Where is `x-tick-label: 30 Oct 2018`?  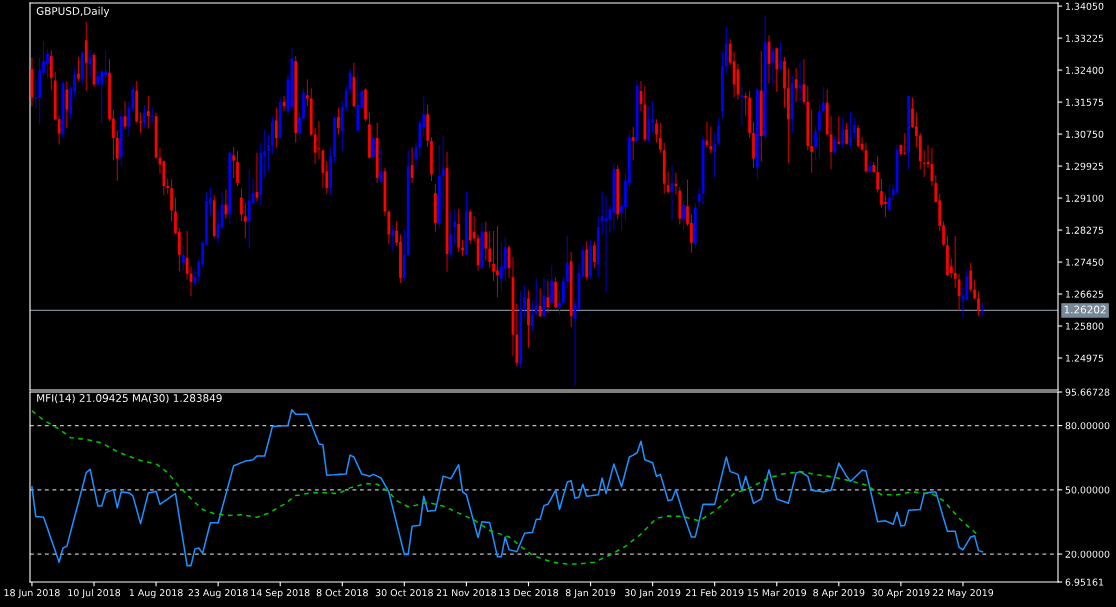
x-tick-label: 30 Oct 2018 is located at coordinates (404, 593).